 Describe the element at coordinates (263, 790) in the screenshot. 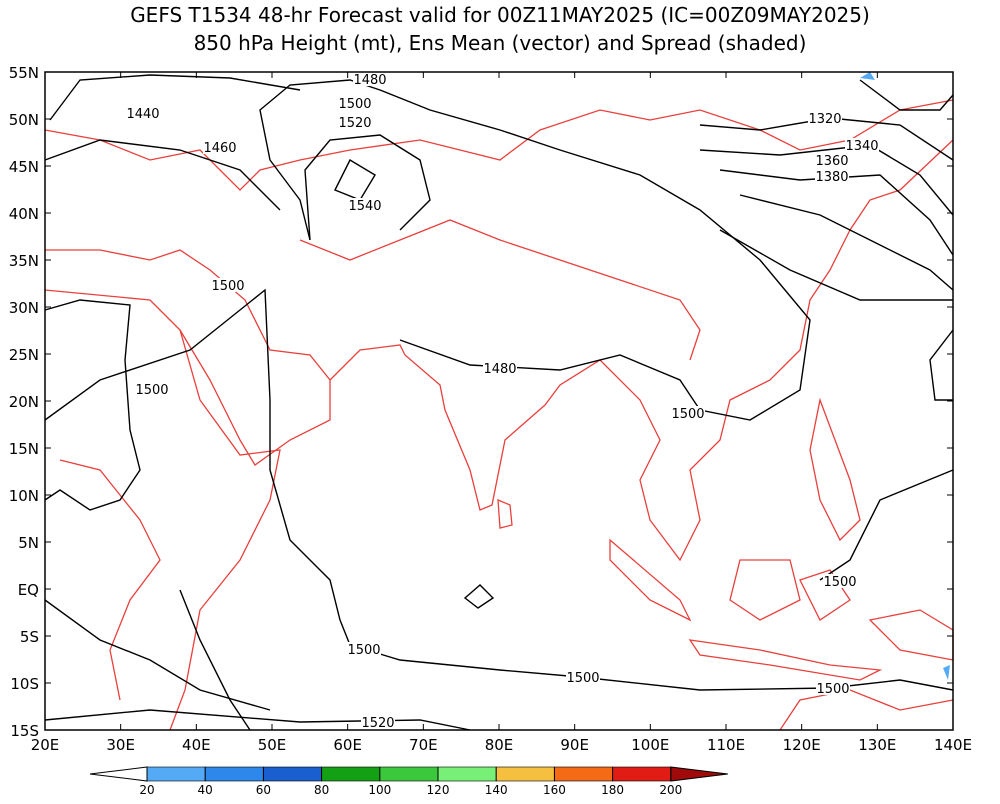

I see `colorbar-label: 60` at that location.